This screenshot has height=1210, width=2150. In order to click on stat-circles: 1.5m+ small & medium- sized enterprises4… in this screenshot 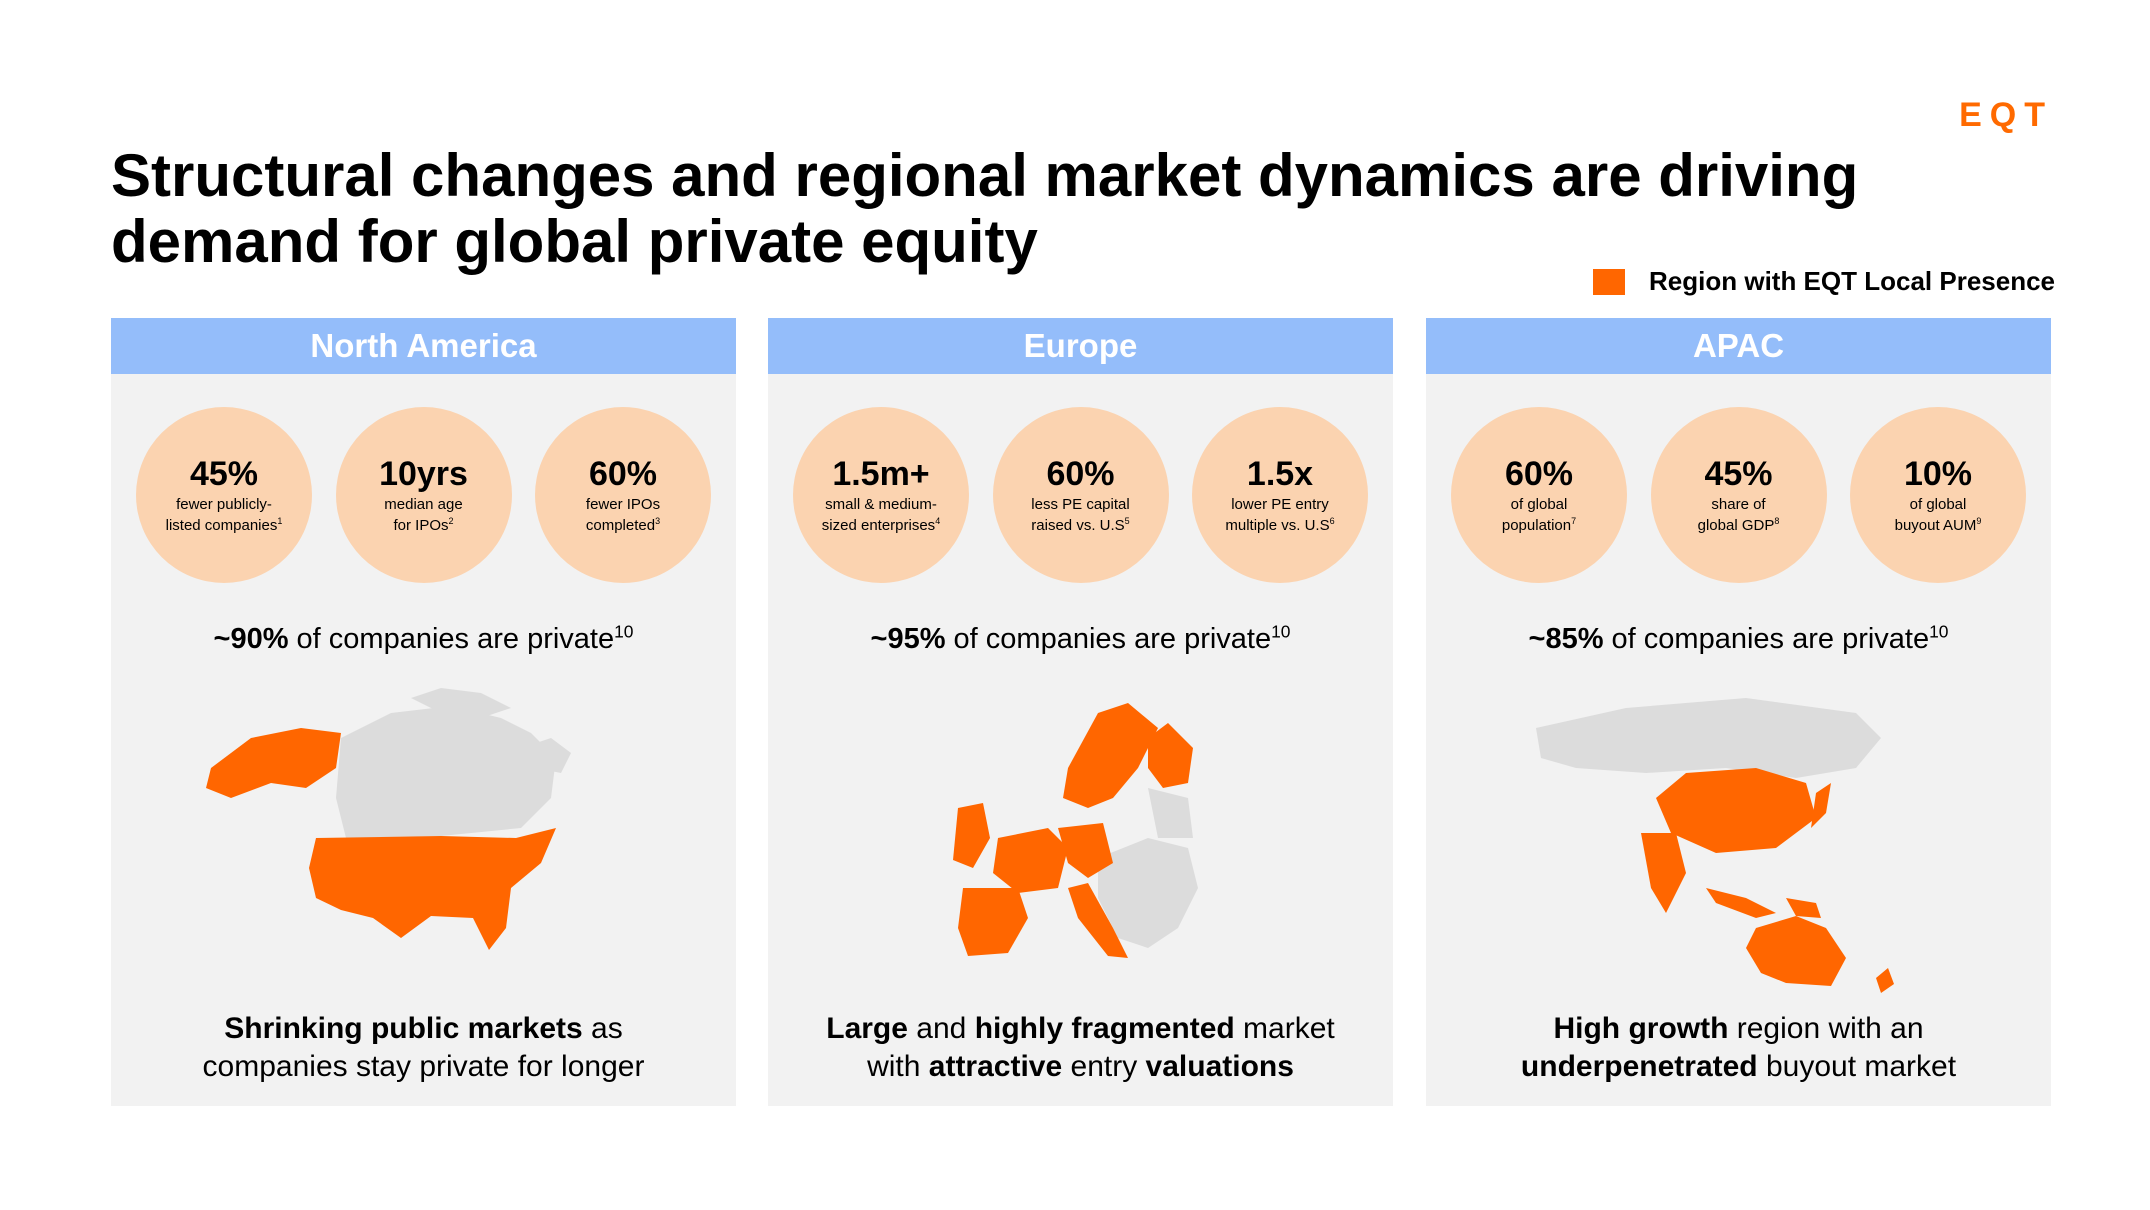, I will do `click(1080, 495)`.